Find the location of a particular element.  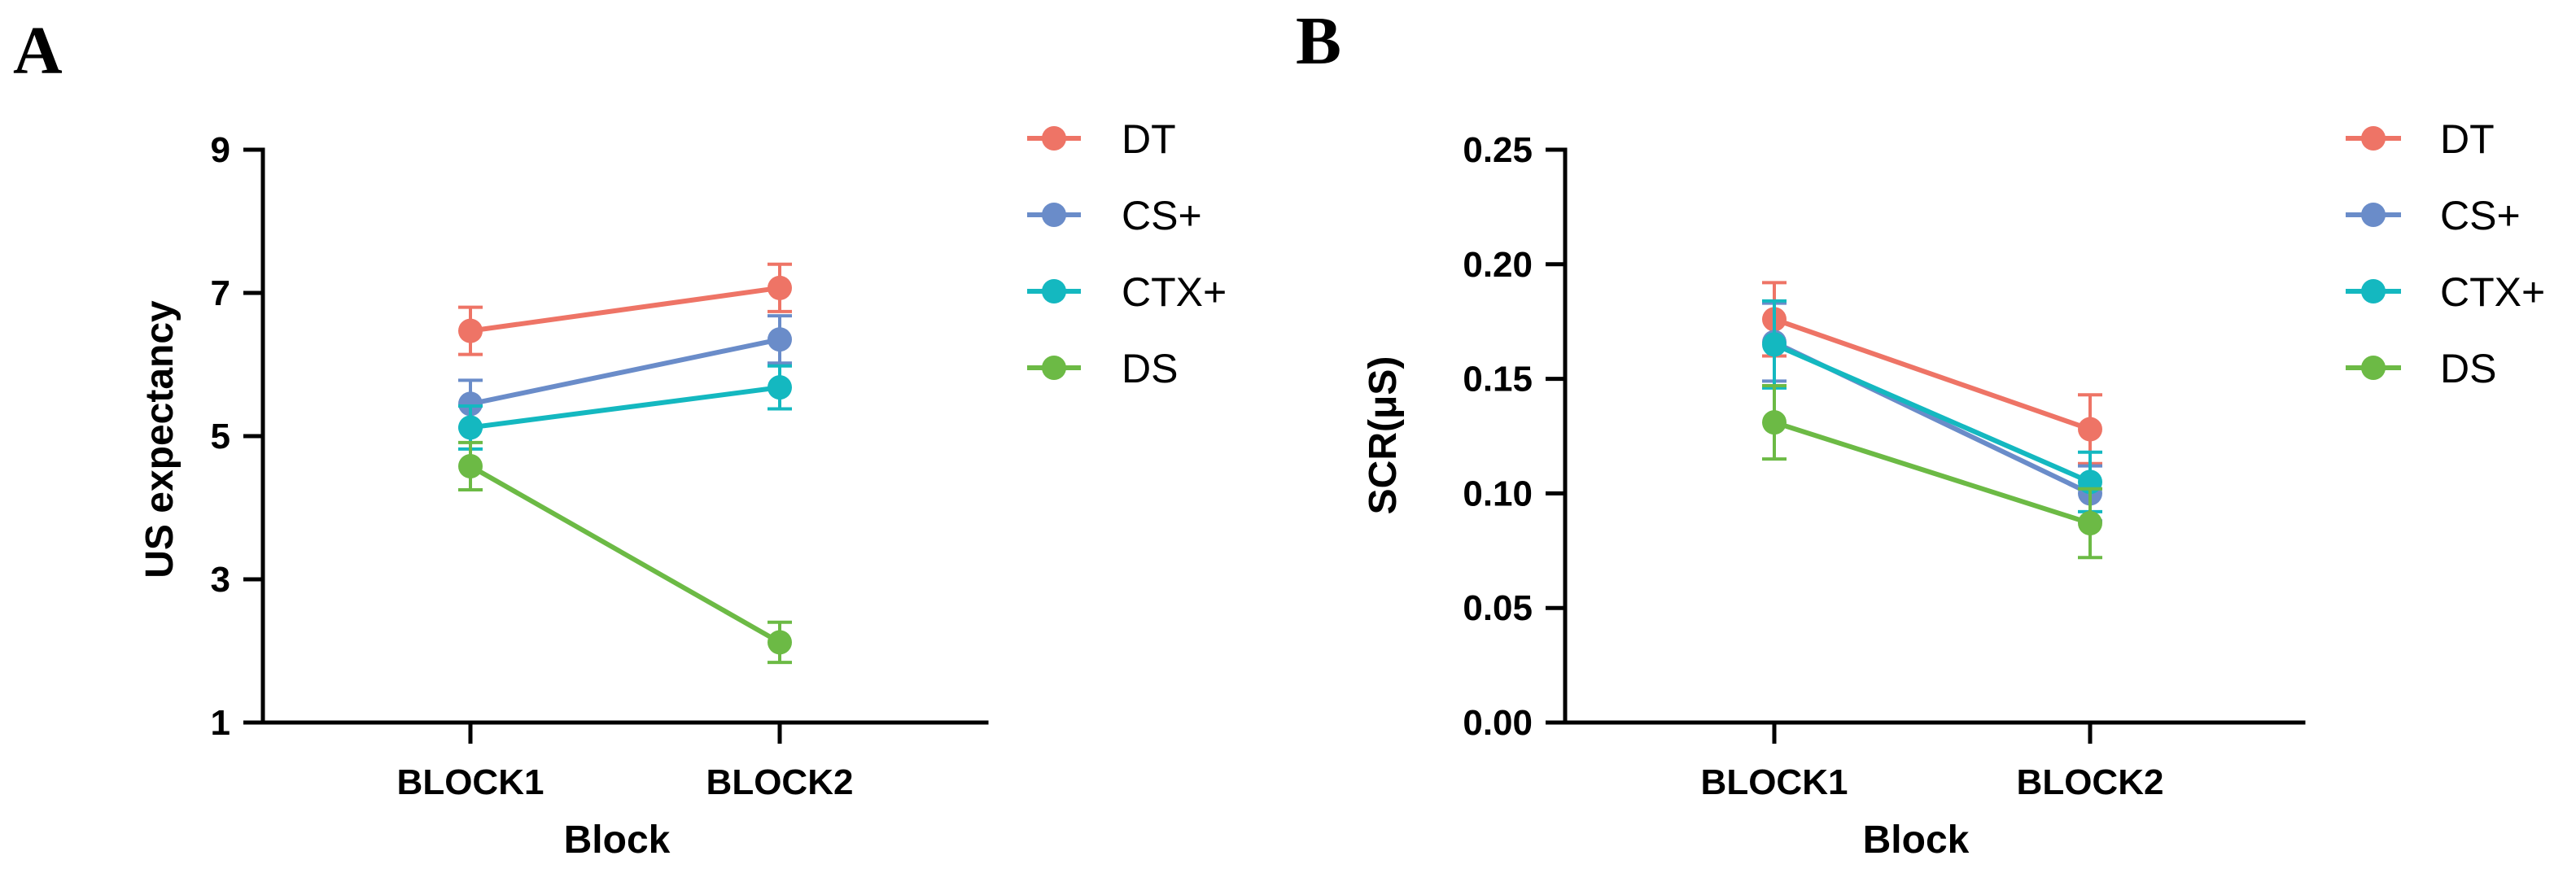

panel-a-series-ctx-plus is located at coordinates (625, 407).